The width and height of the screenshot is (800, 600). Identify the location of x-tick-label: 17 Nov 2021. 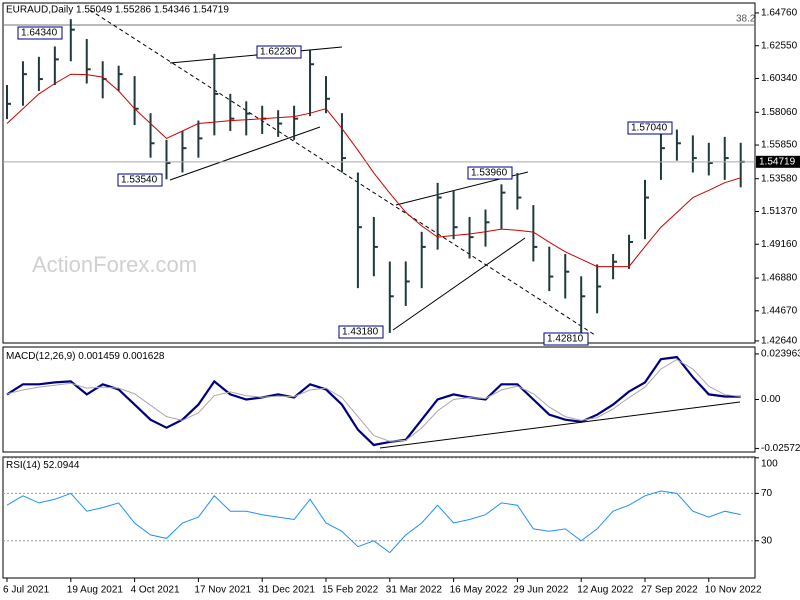
(222, 590).